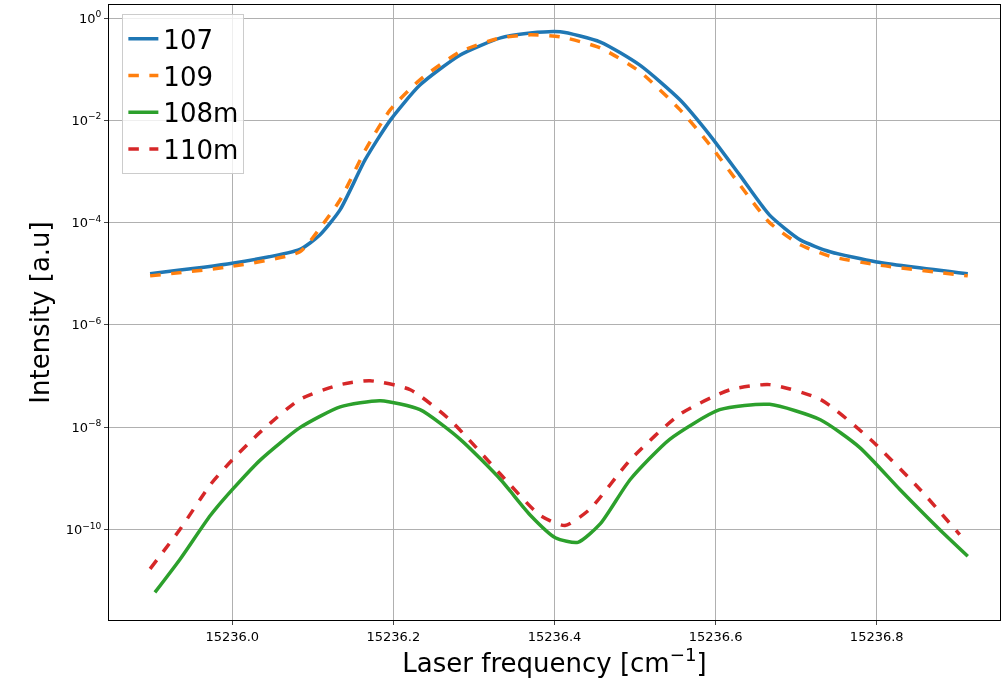 The image size is (1002, 688). Describe the element at coordinates (188, 76) in the screenshot. I see `legend-label: 109` at that location.